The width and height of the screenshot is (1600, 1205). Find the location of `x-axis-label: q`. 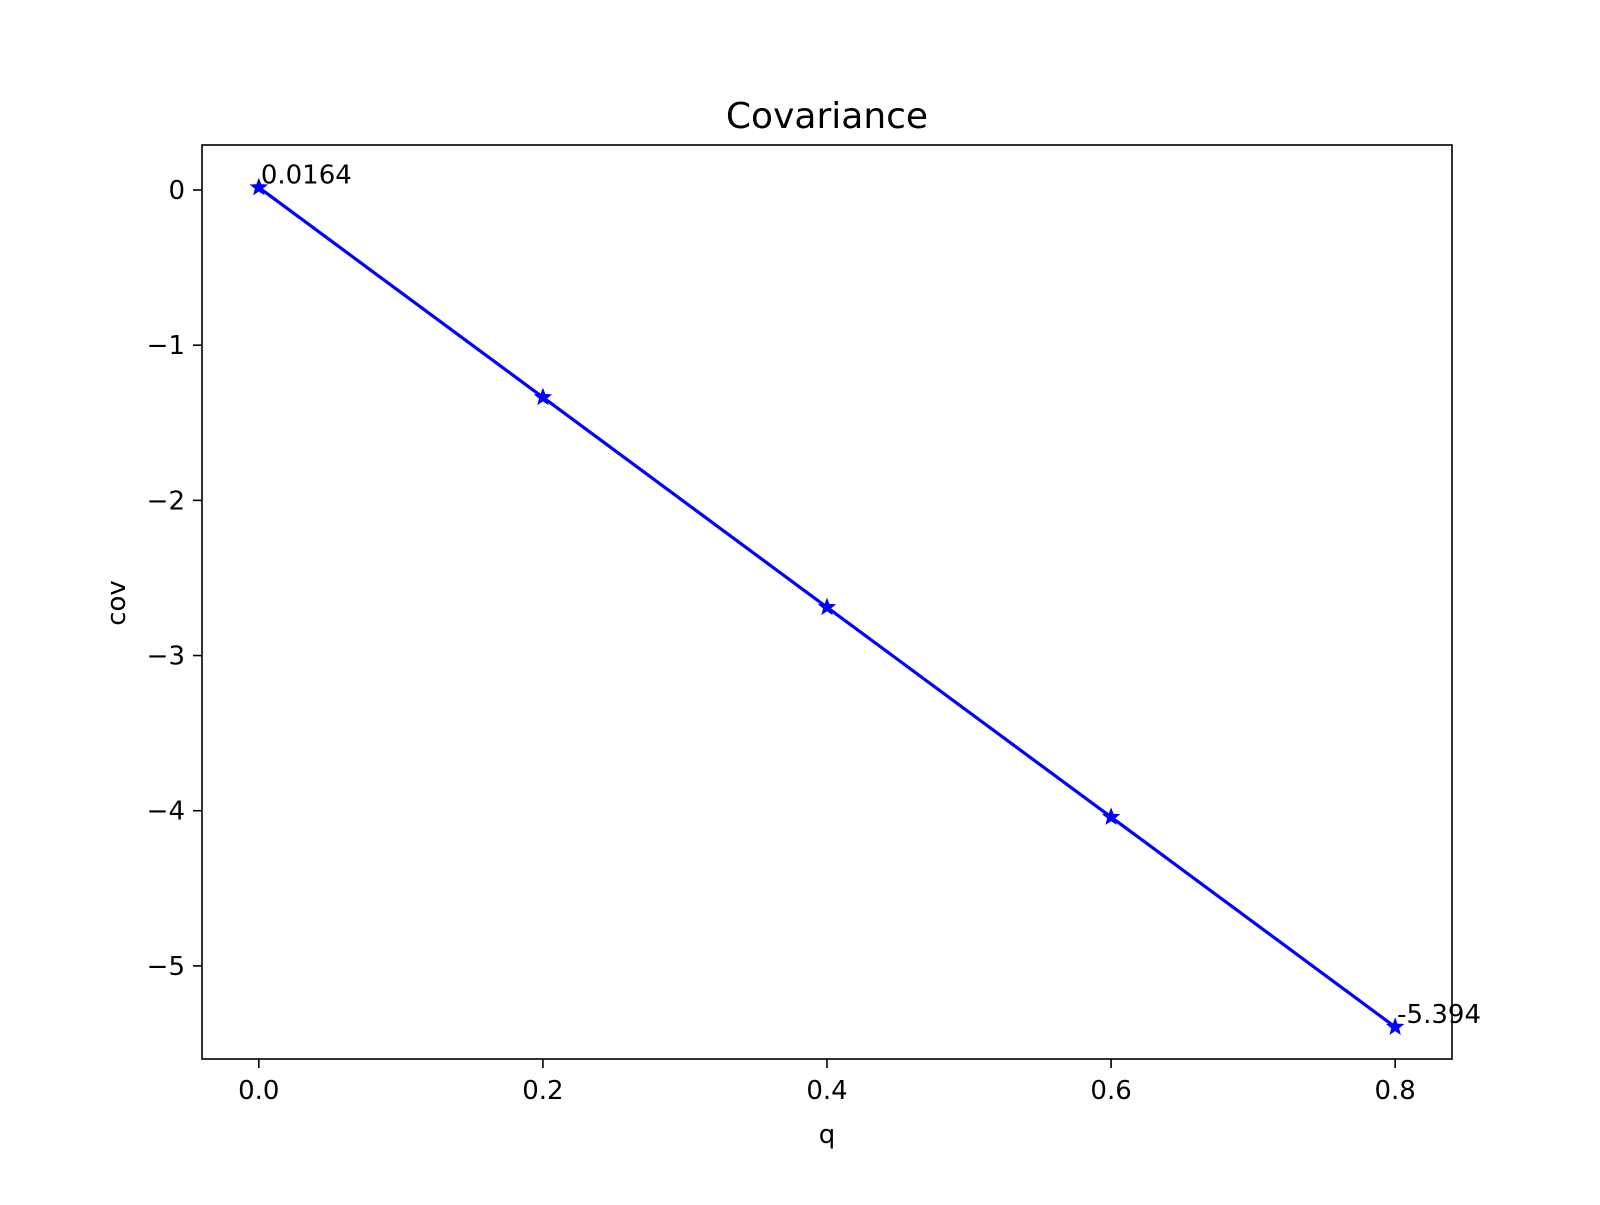

x-axis-label: q is located at coordinates (827, 1135).